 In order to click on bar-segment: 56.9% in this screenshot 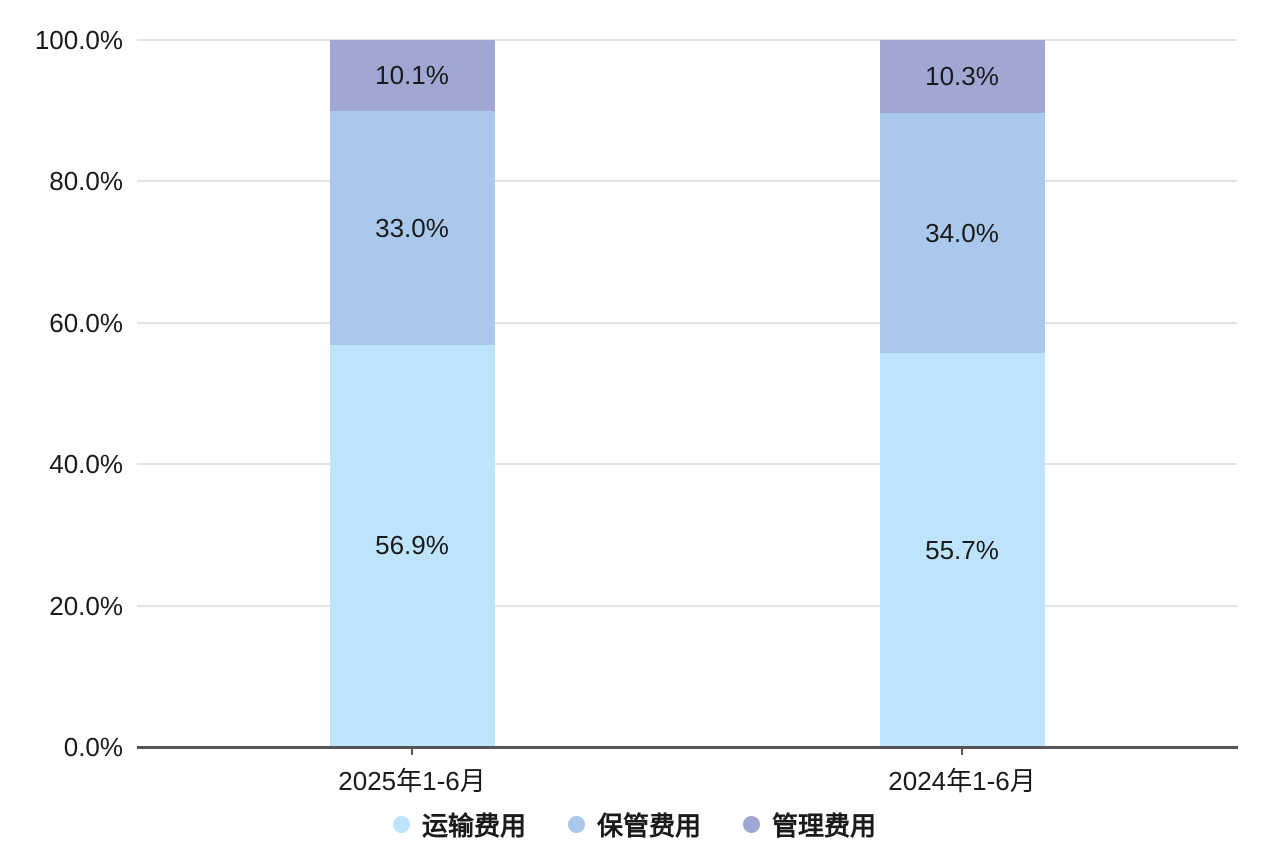, I will do `click(412, 545)`.